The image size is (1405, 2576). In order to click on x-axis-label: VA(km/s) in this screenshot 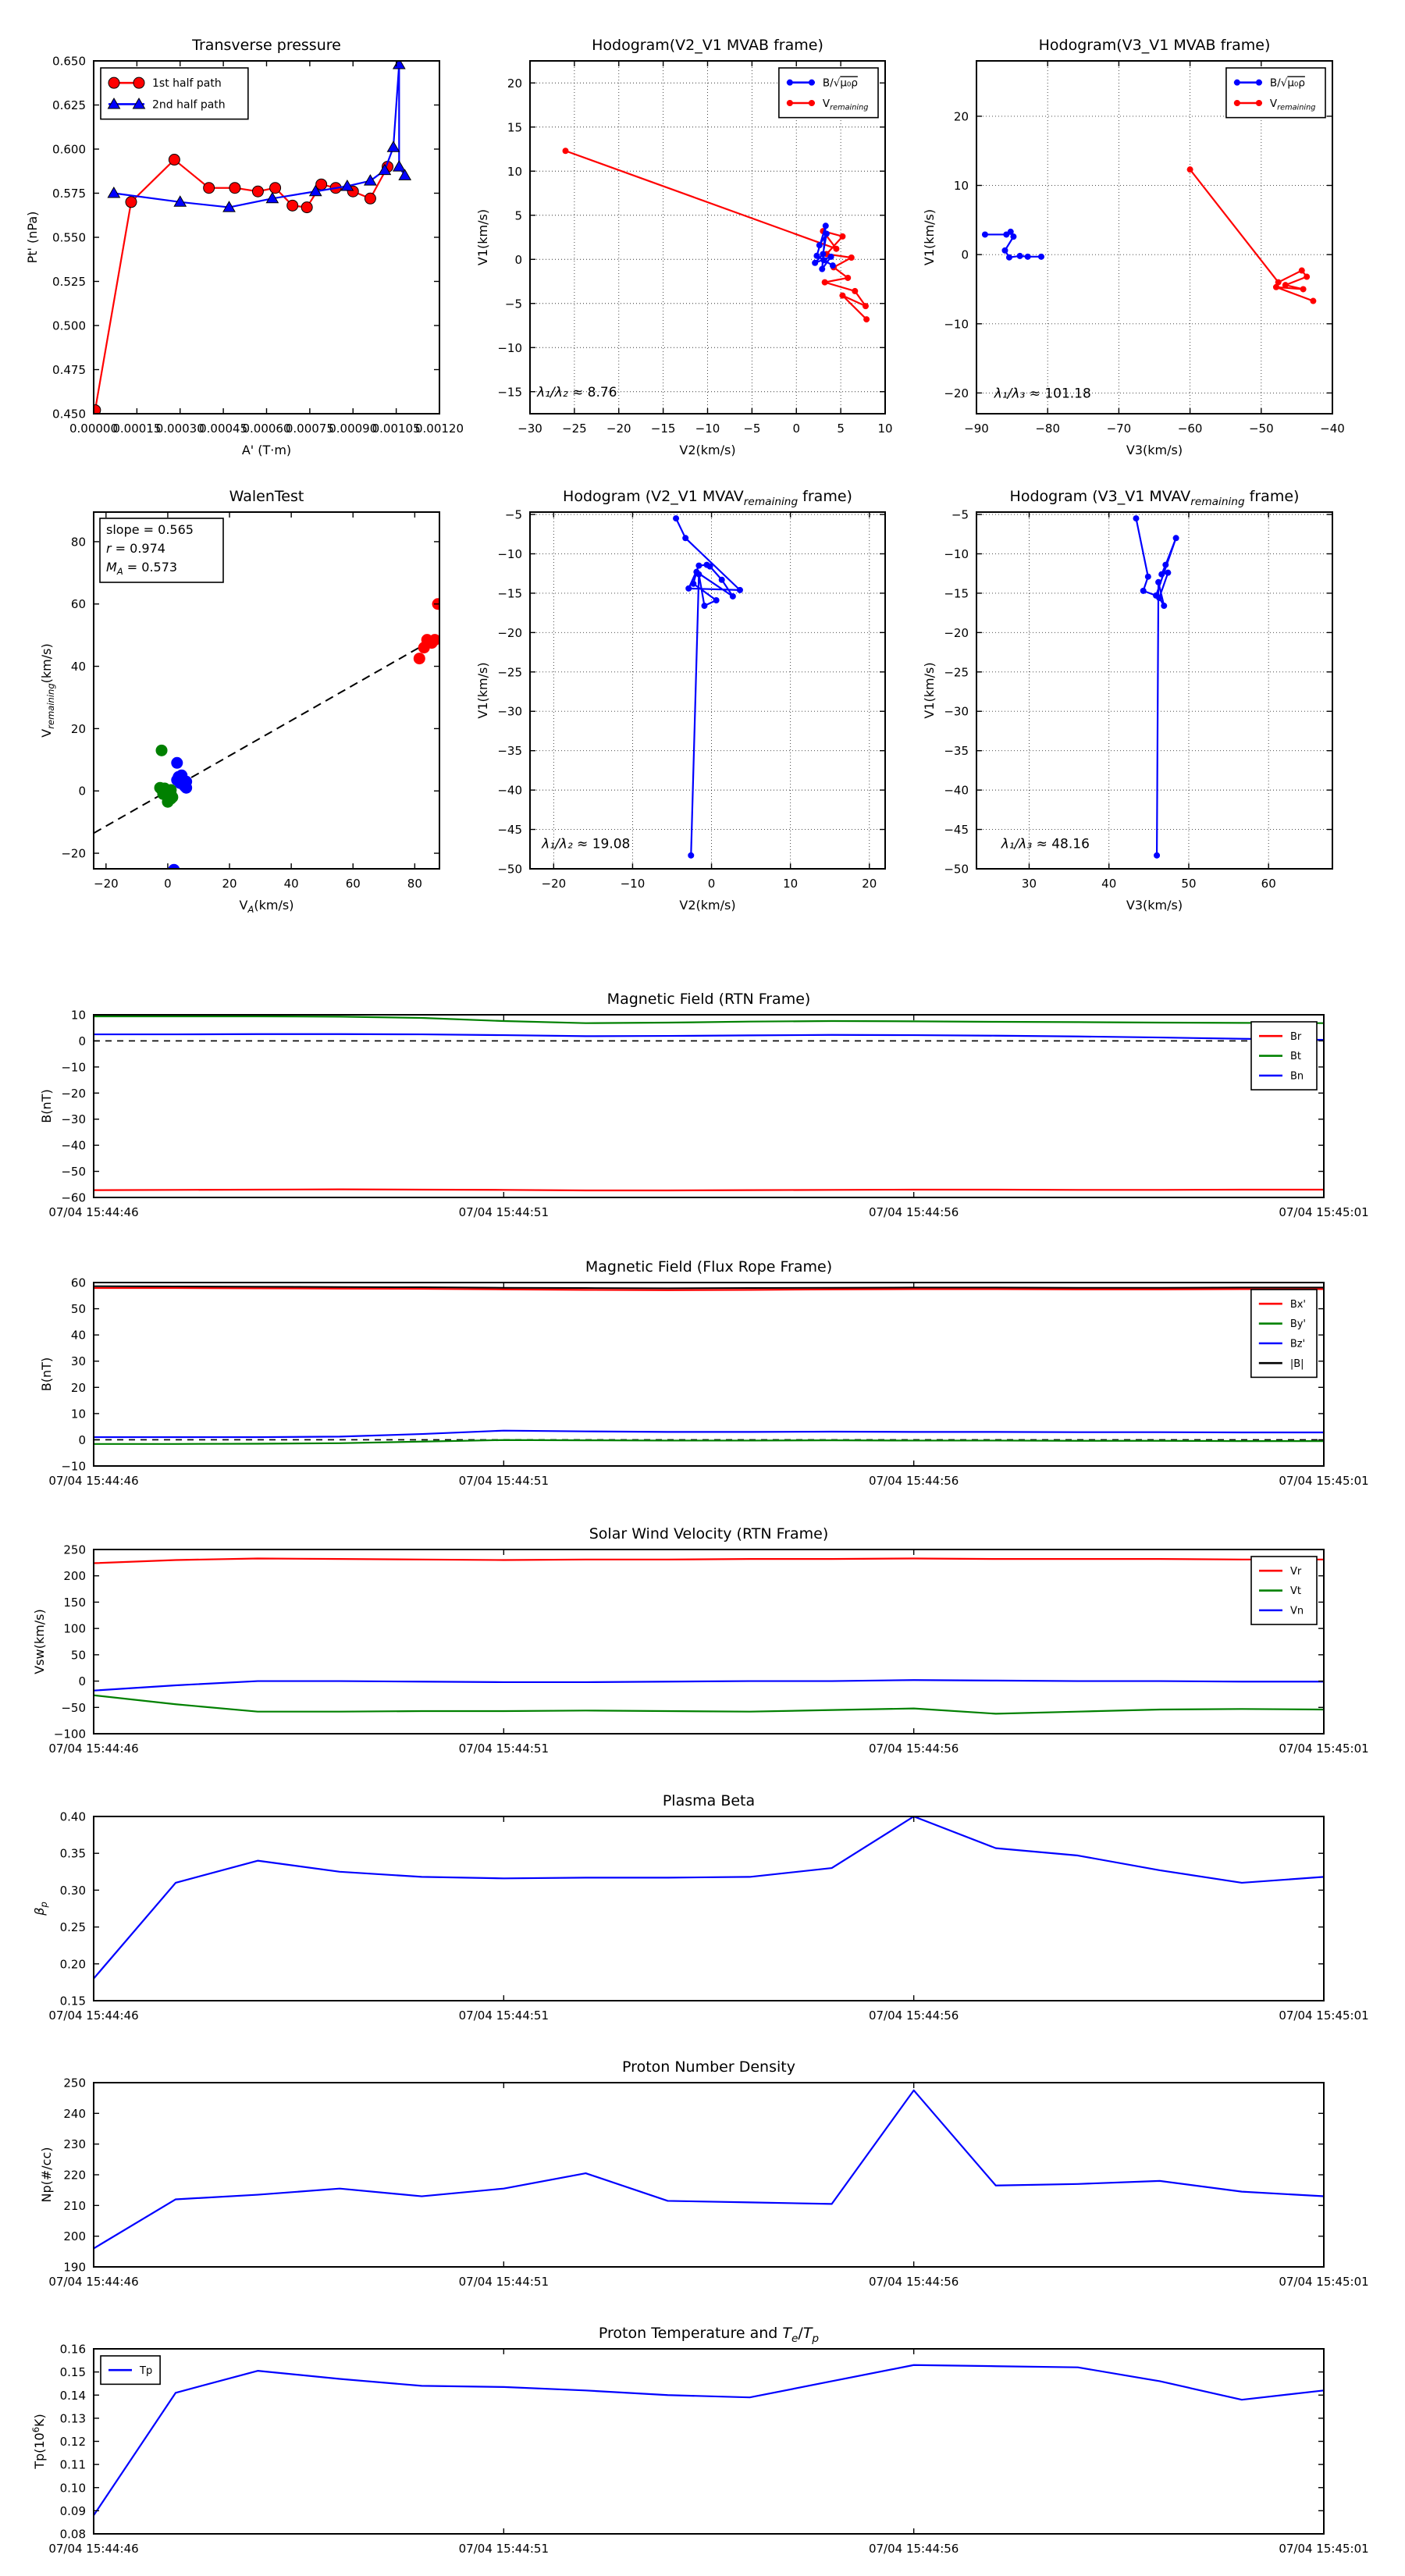, I will do `click(267, 906)`.